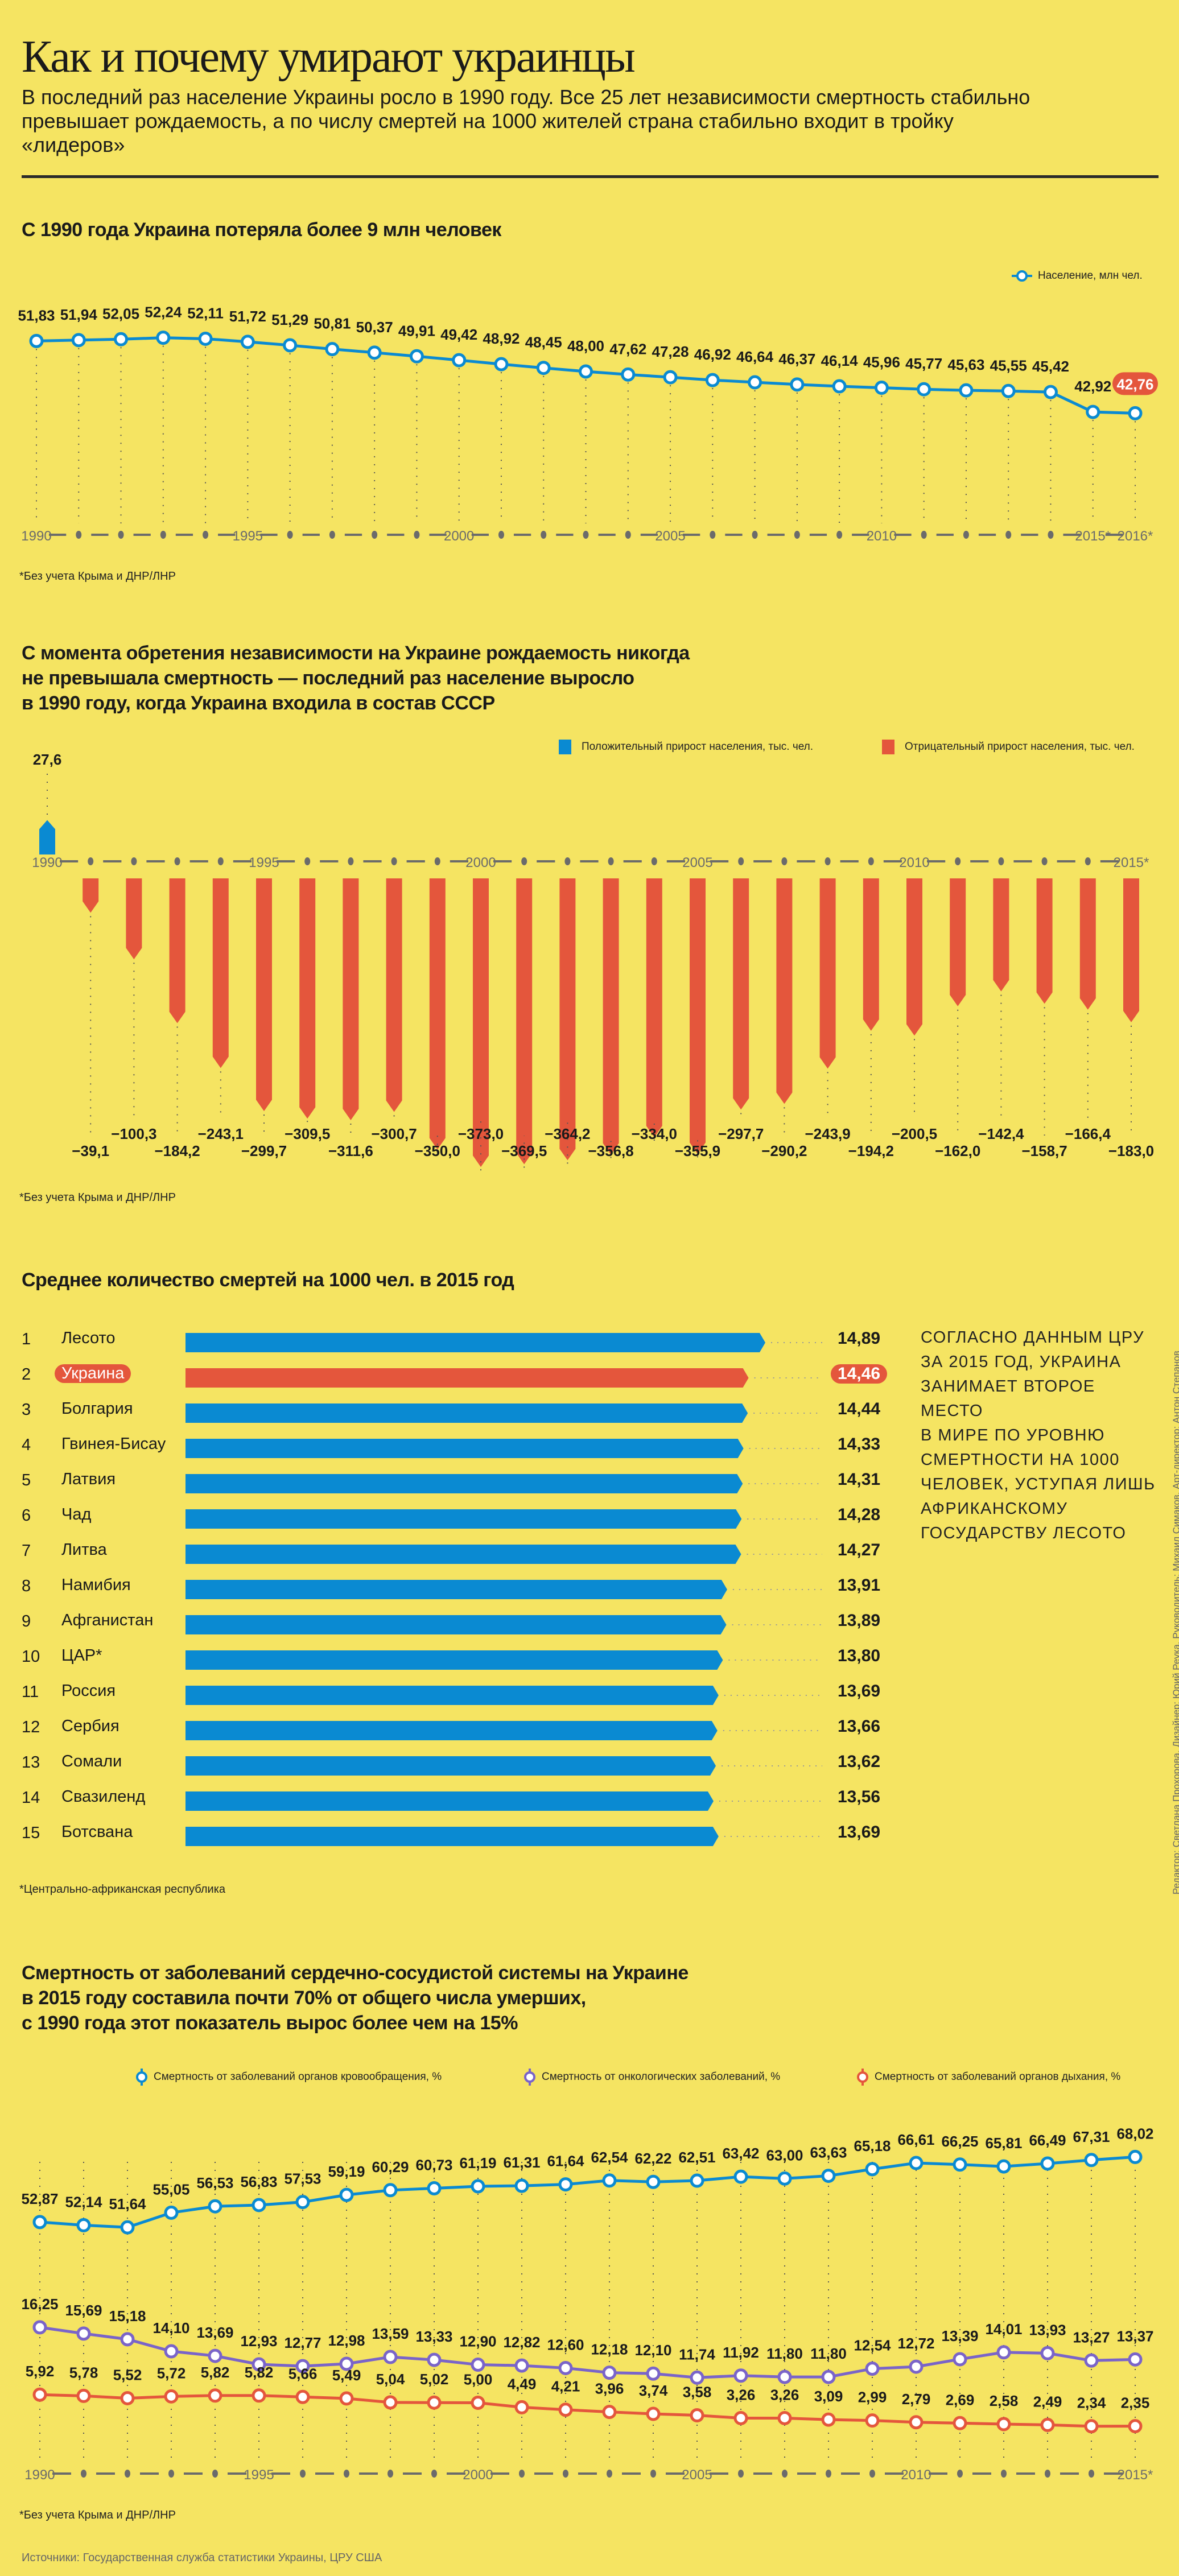 This screenshot has height=2576, width=1179. What do you see at coordinates (26, 1445) in the screenshot?
I see `rank-number: 4` at bounding box center [26, 1445].